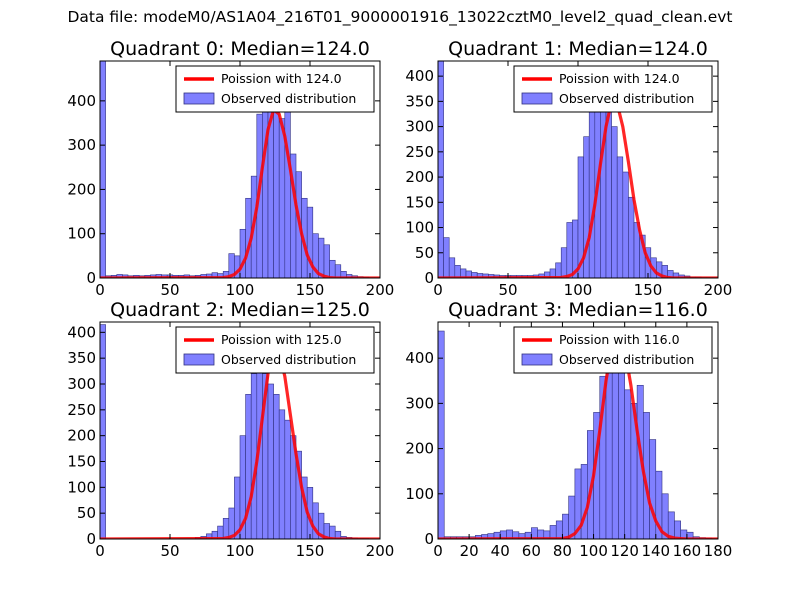 The image size is (800, 600). I want to click on legend-label-observed: Observed distribution, so click(288, 359).